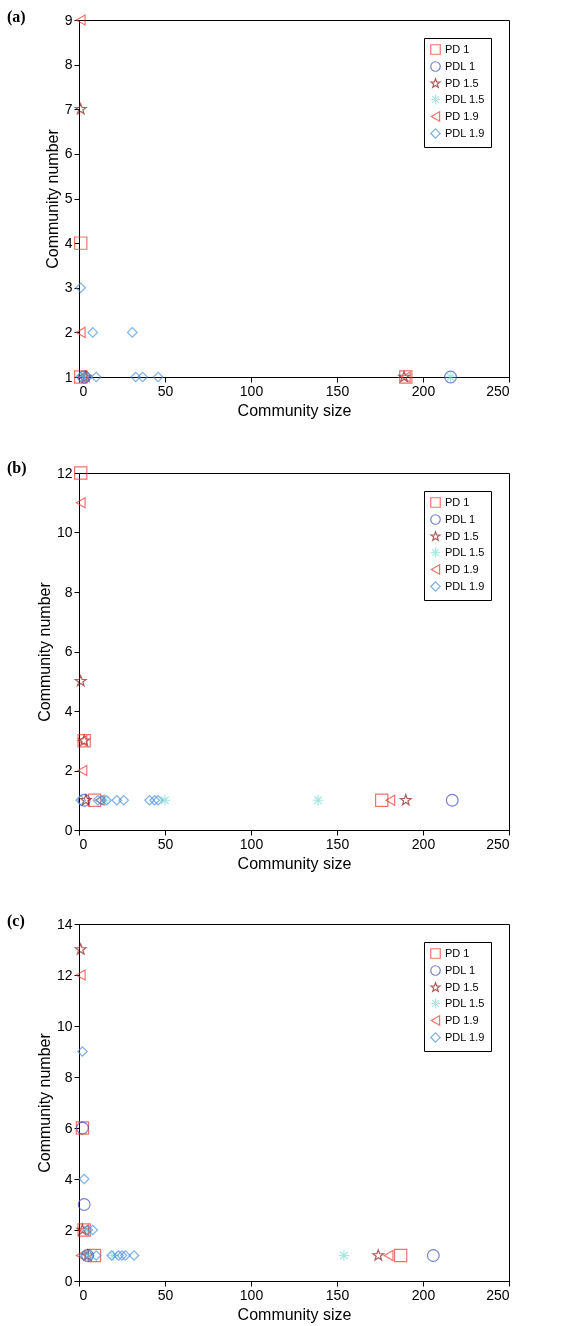  I want to click on y-tick-label: 1, so click(68, 376).